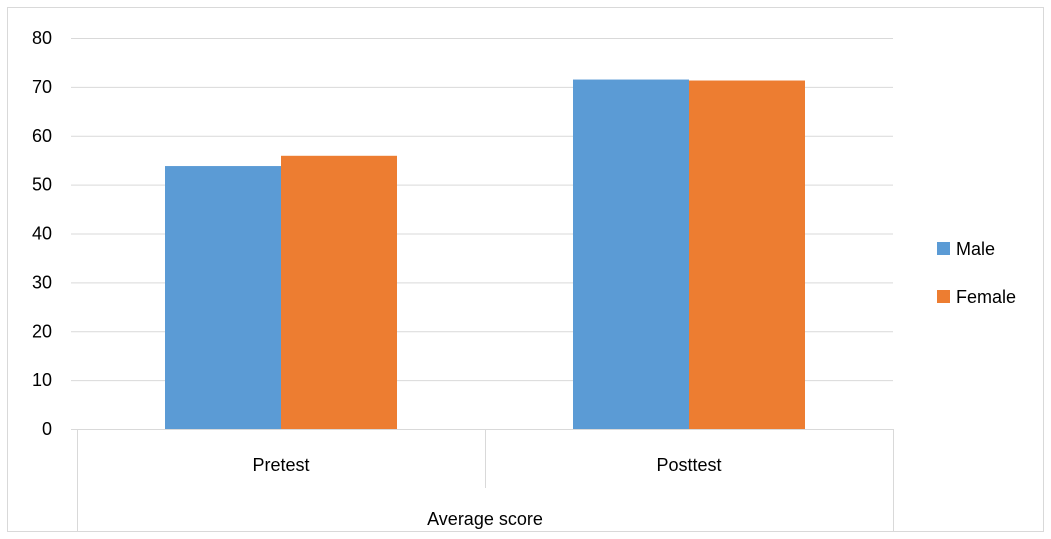  I want to click on y-tick-labels: 0 10 20 30 40 50 60 70 80, so click(42, 233).